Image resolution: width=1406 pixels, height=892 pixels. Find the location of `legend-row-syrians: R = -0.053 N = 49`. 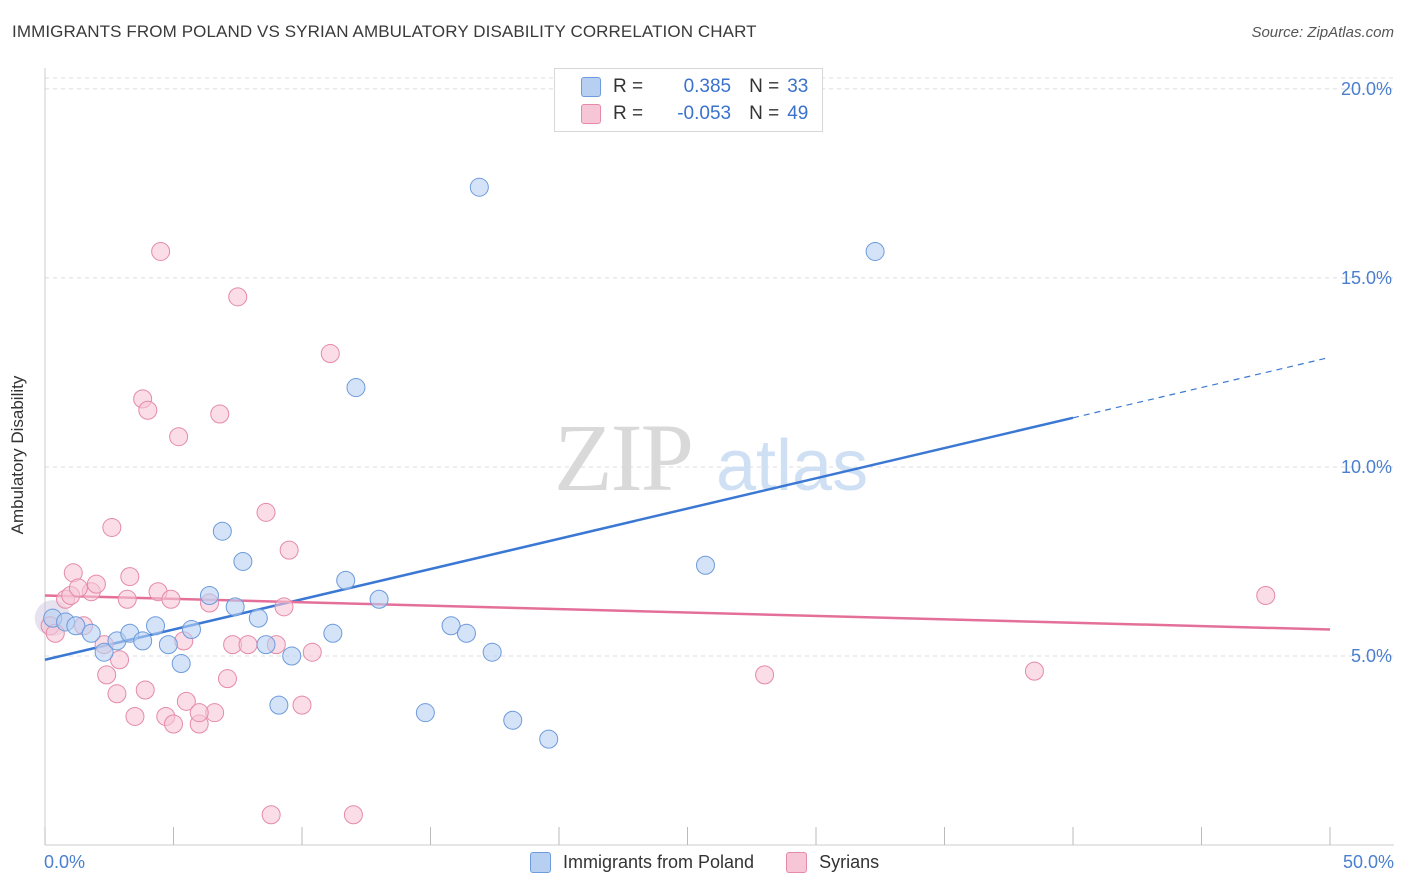

legend-row-syrians: R = -0.053 N = 49 is located at coordinates (694, 114).